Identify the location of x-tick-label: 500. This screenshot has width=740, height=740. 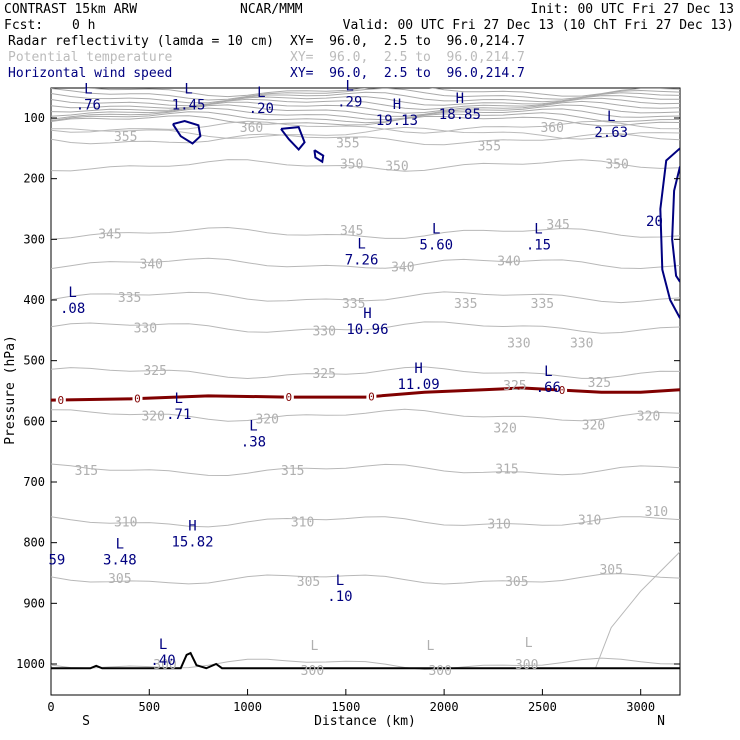
(149, 707).